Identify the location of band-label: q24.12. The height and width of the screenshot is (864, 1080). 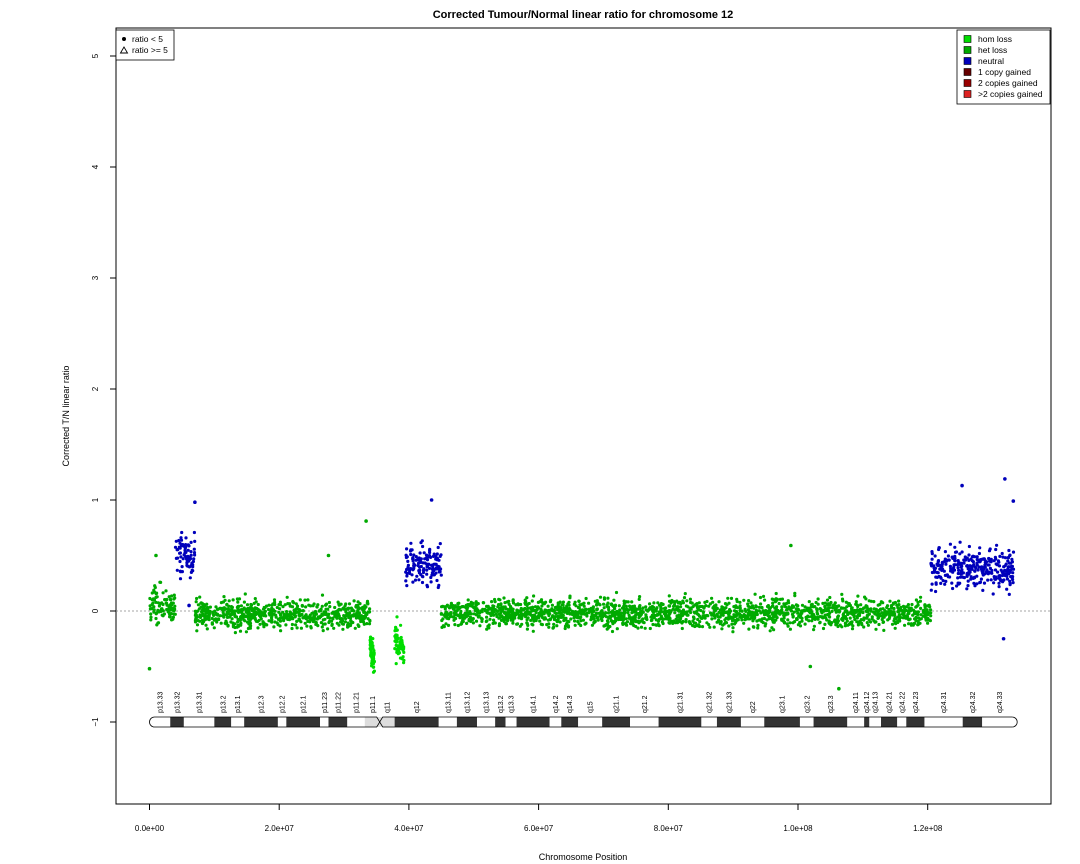
(867, 702).